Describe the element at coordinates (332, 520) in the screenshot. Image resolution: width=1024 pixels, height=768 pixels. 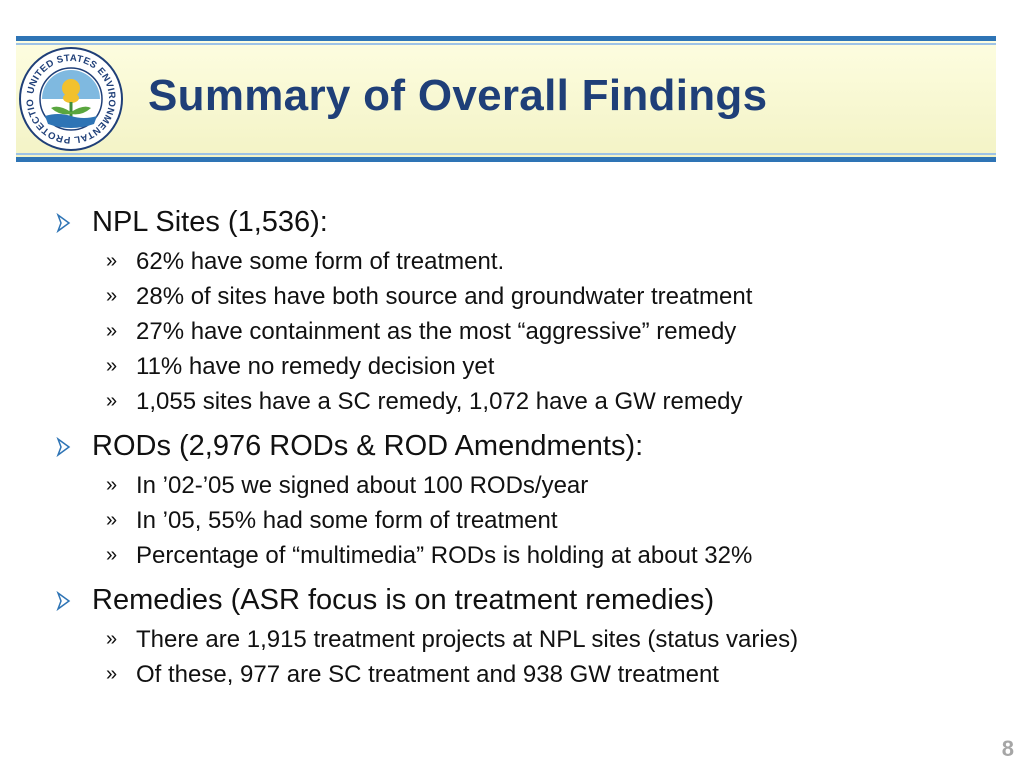
I see `sub-list-item: » In ’05, 55% had some form of treatment` at that location.